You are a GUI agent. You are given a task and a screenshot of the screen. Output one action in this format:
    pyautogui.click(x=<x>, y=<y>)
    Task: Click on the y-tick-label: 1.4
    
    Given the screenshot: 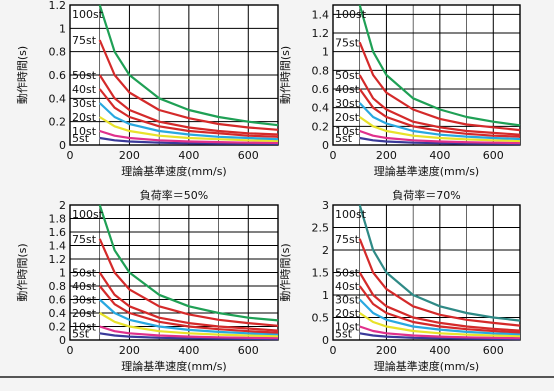 What is the action you would take?
    pyautogui.click(x=321, y=14)
    